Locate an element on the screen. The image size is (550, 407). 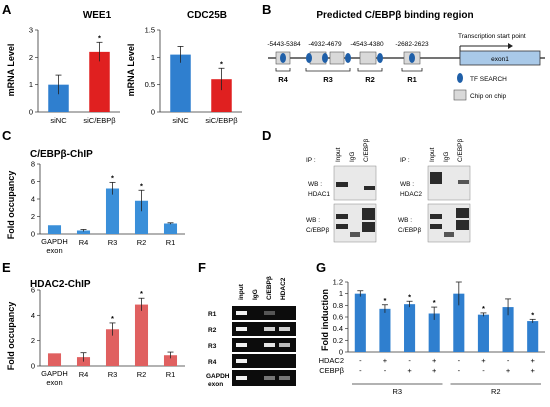
x-tick-label: exon is located at coordinates (54, 250).